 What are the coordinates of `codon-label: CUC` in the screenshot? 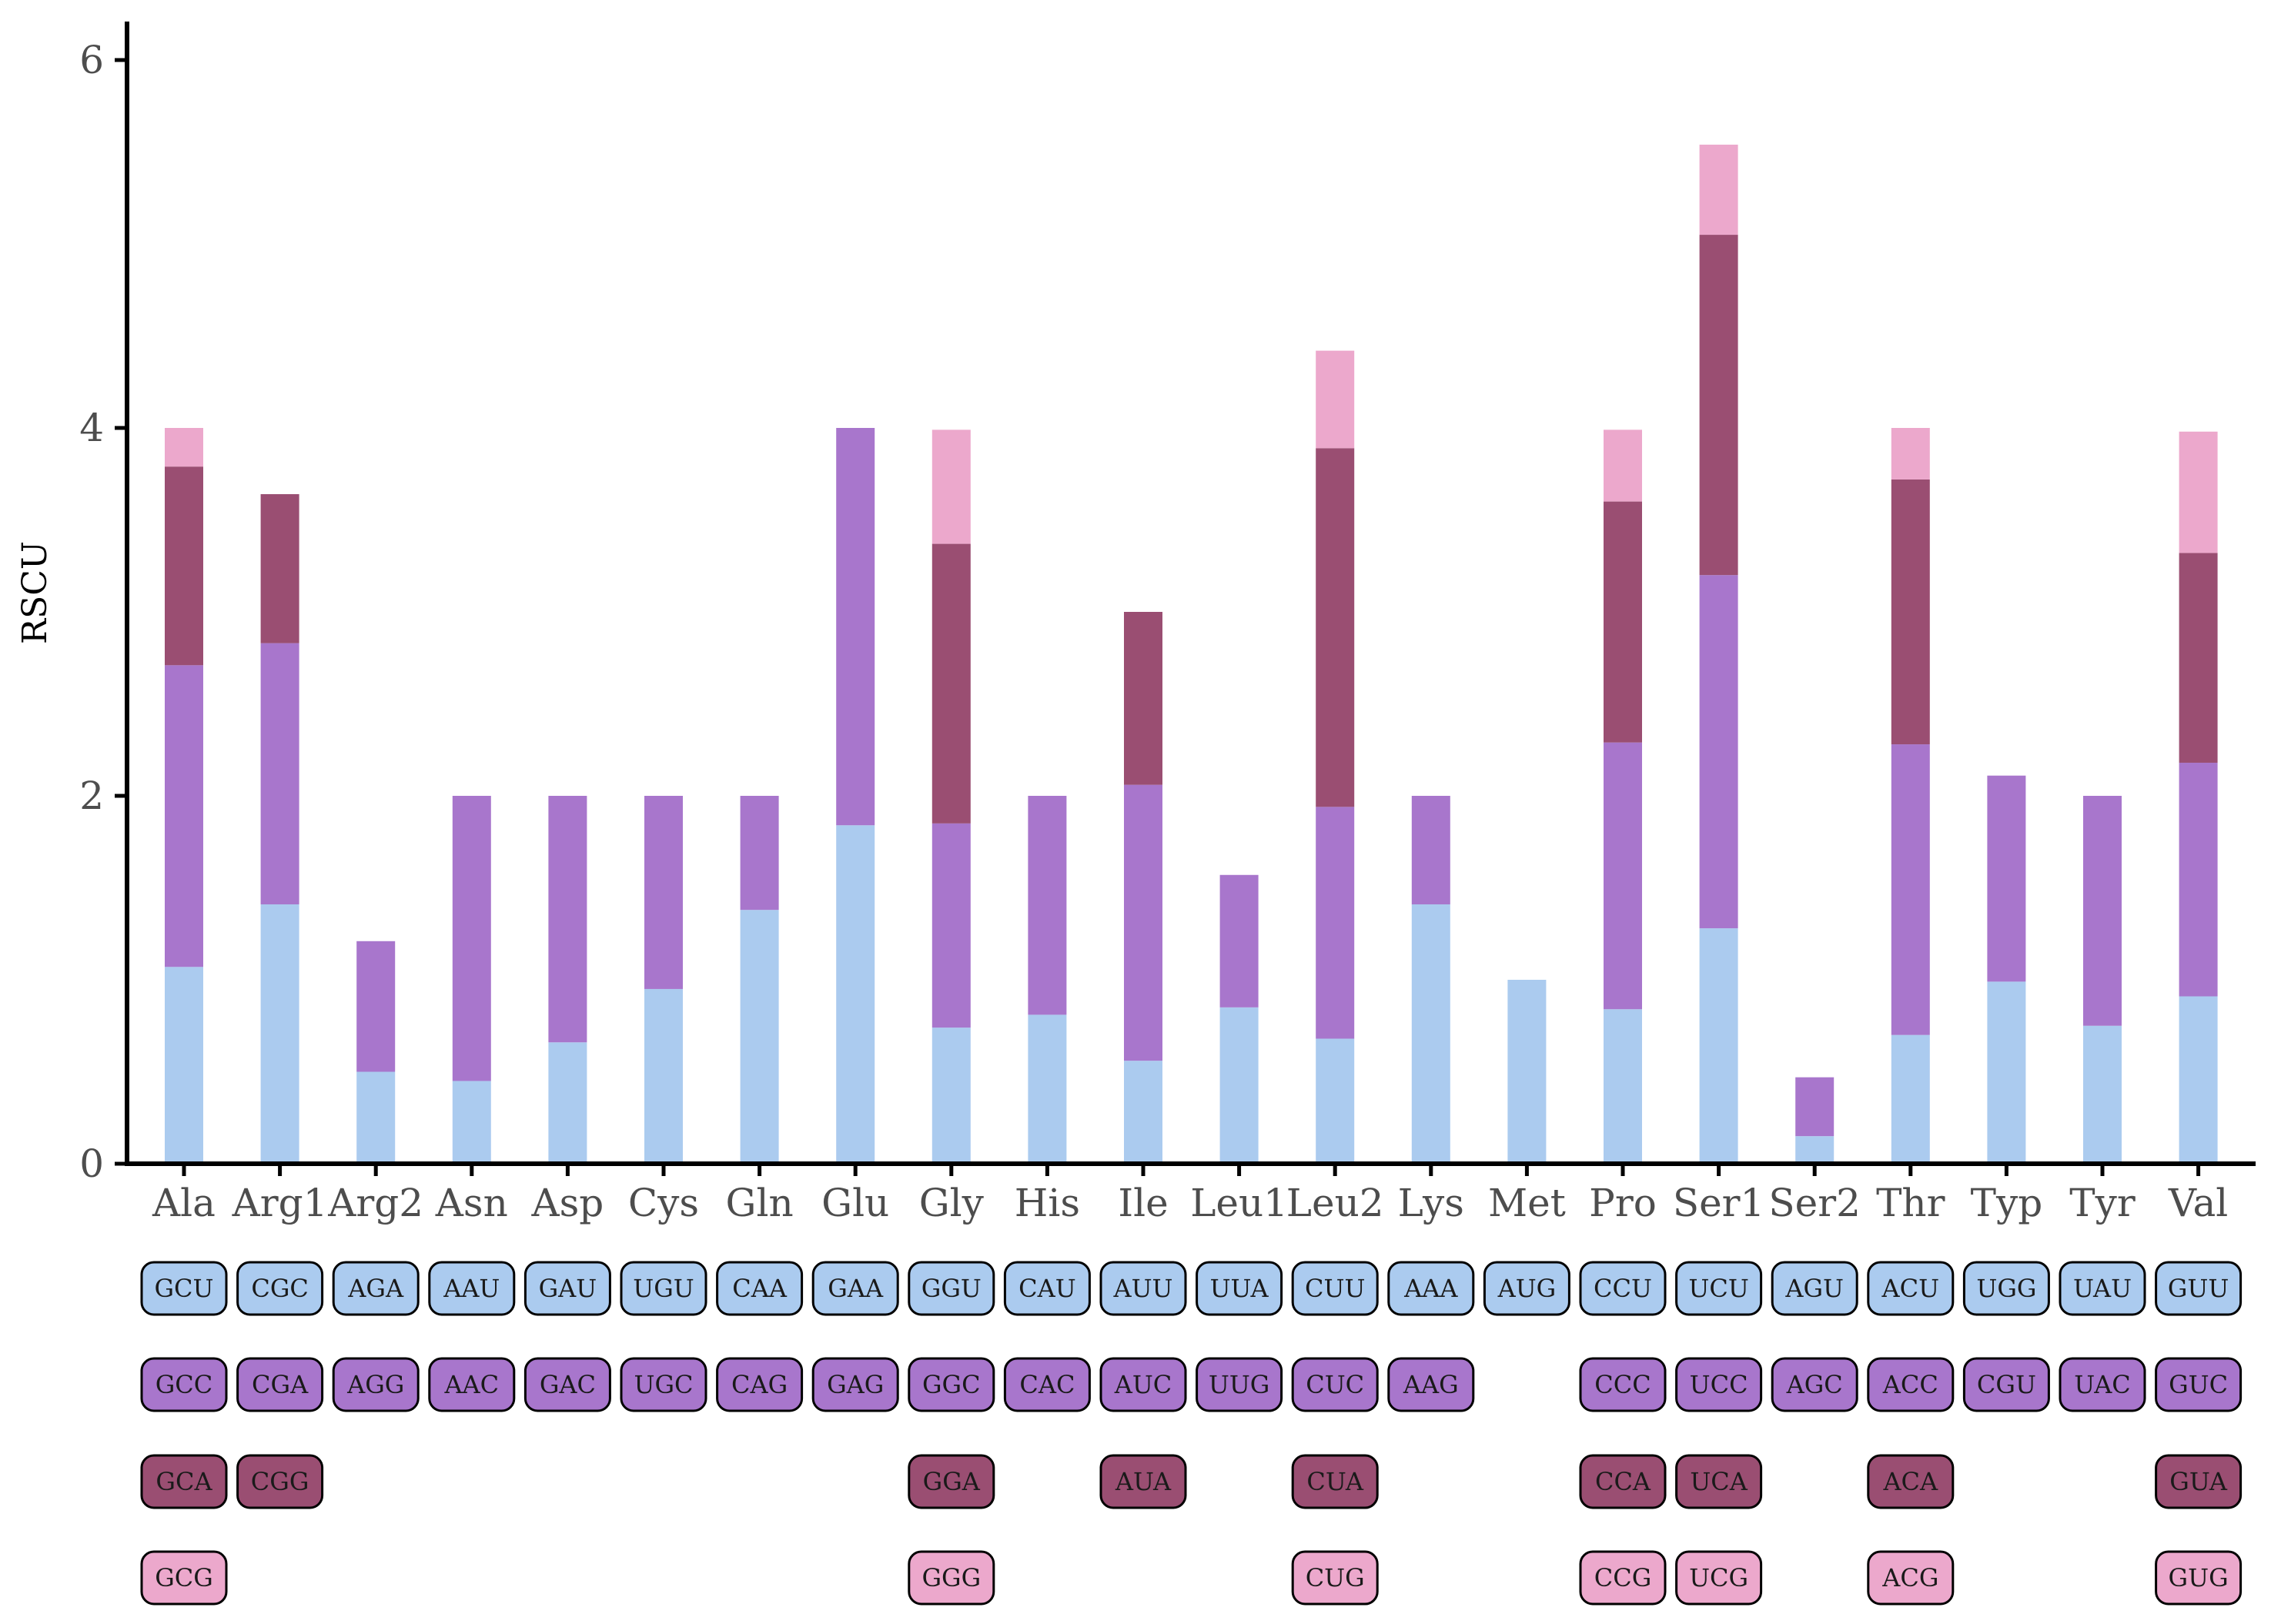 It's located at (1335, 1384).